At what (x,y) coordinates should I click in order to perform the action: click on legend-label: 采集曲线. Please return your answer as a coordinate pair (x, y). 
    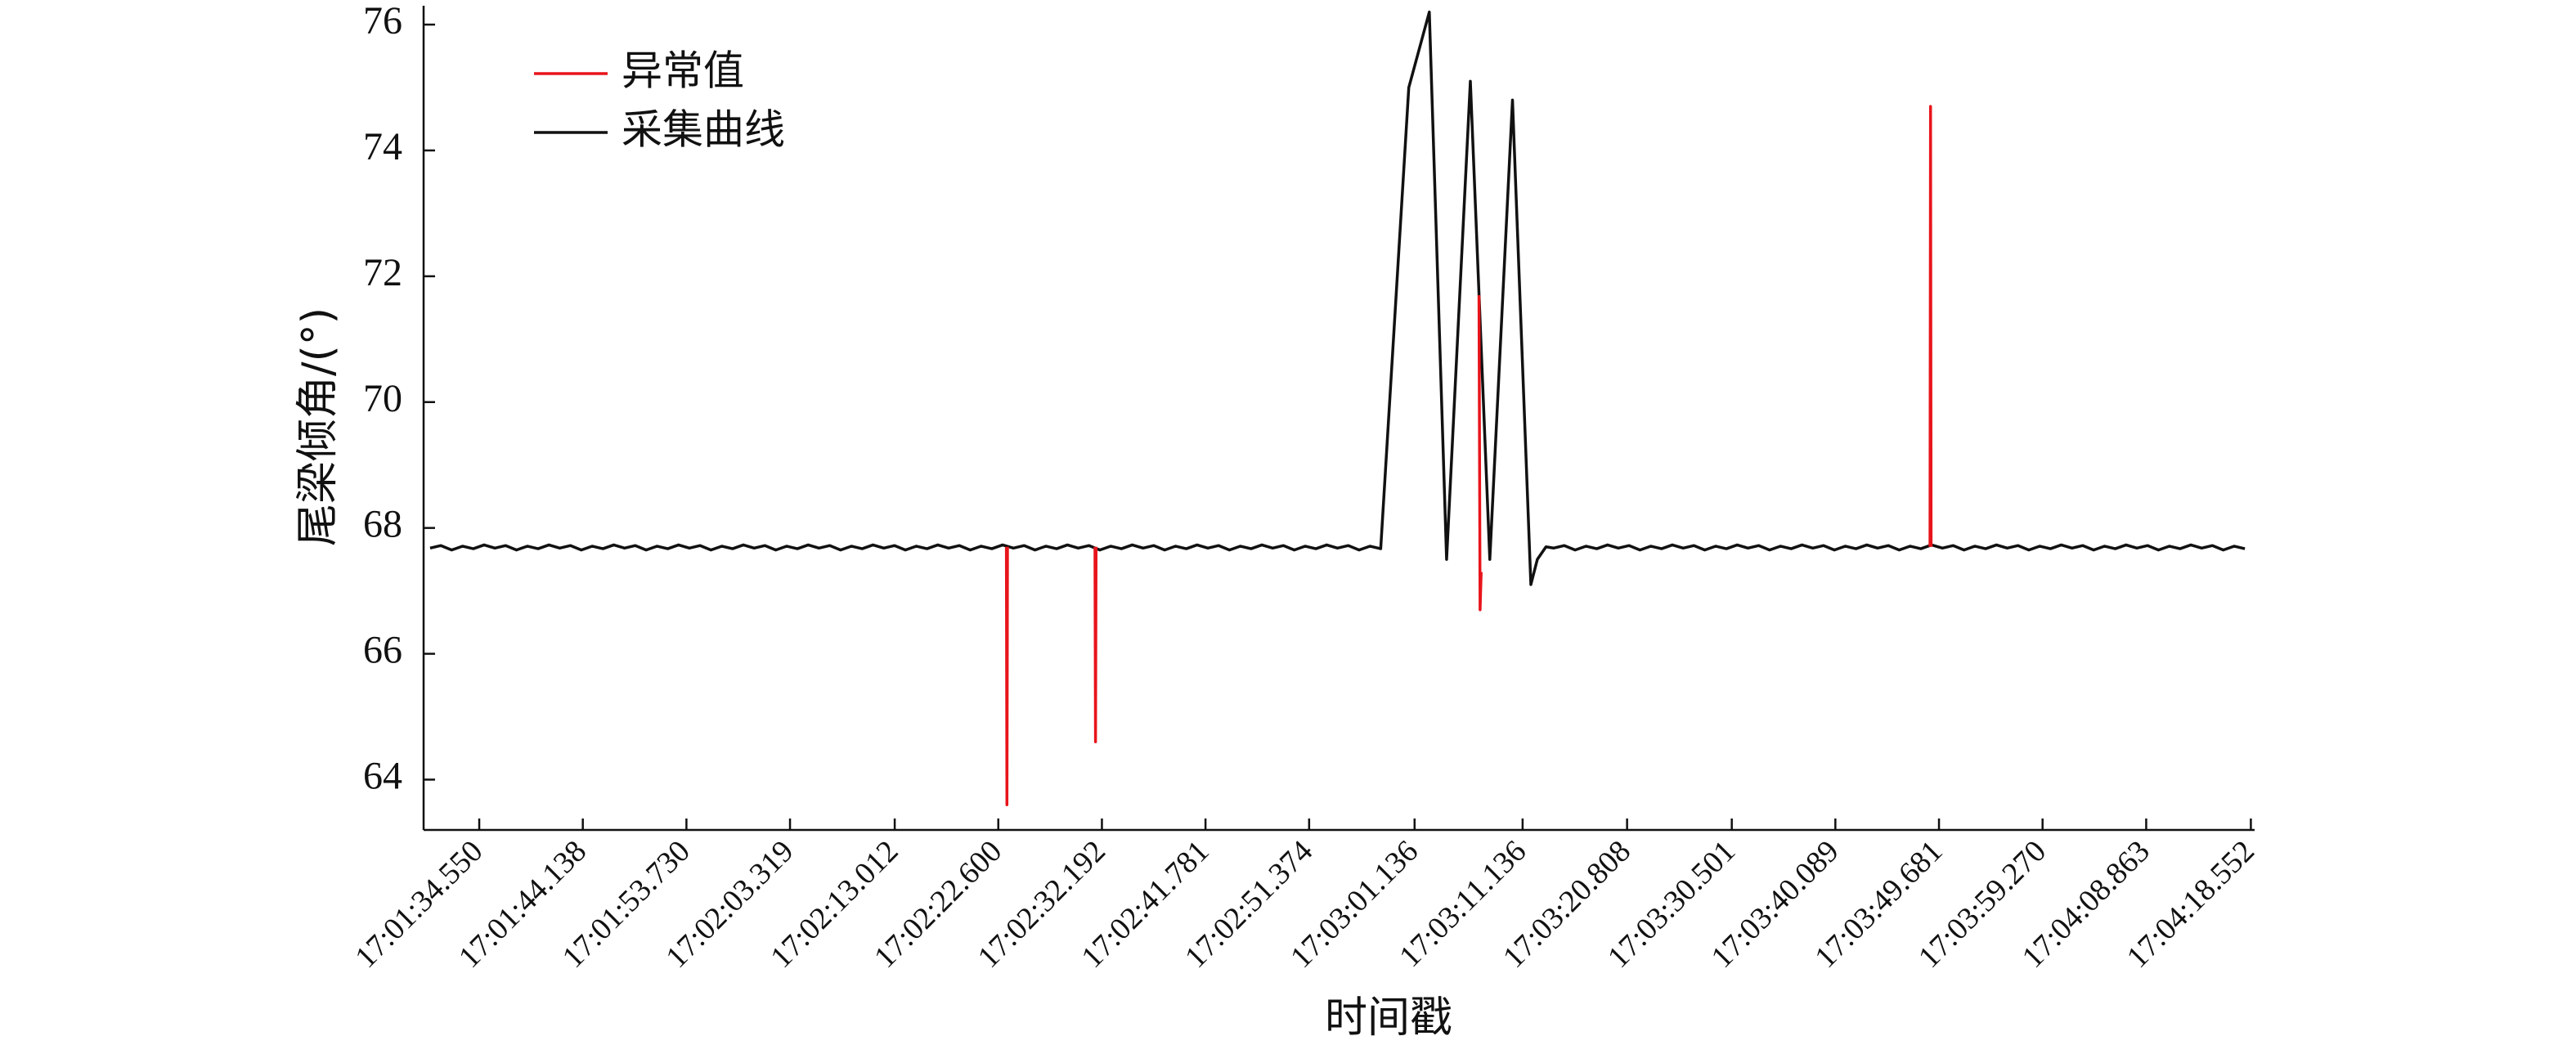
    Looking at the image, I should click on (703, 130).